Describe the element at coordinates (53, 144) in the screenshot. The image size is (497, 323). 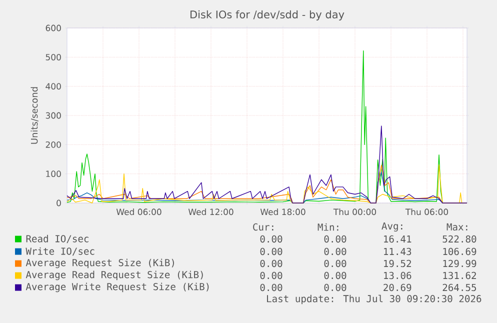
I see `y-tick-label: 200` at that location.